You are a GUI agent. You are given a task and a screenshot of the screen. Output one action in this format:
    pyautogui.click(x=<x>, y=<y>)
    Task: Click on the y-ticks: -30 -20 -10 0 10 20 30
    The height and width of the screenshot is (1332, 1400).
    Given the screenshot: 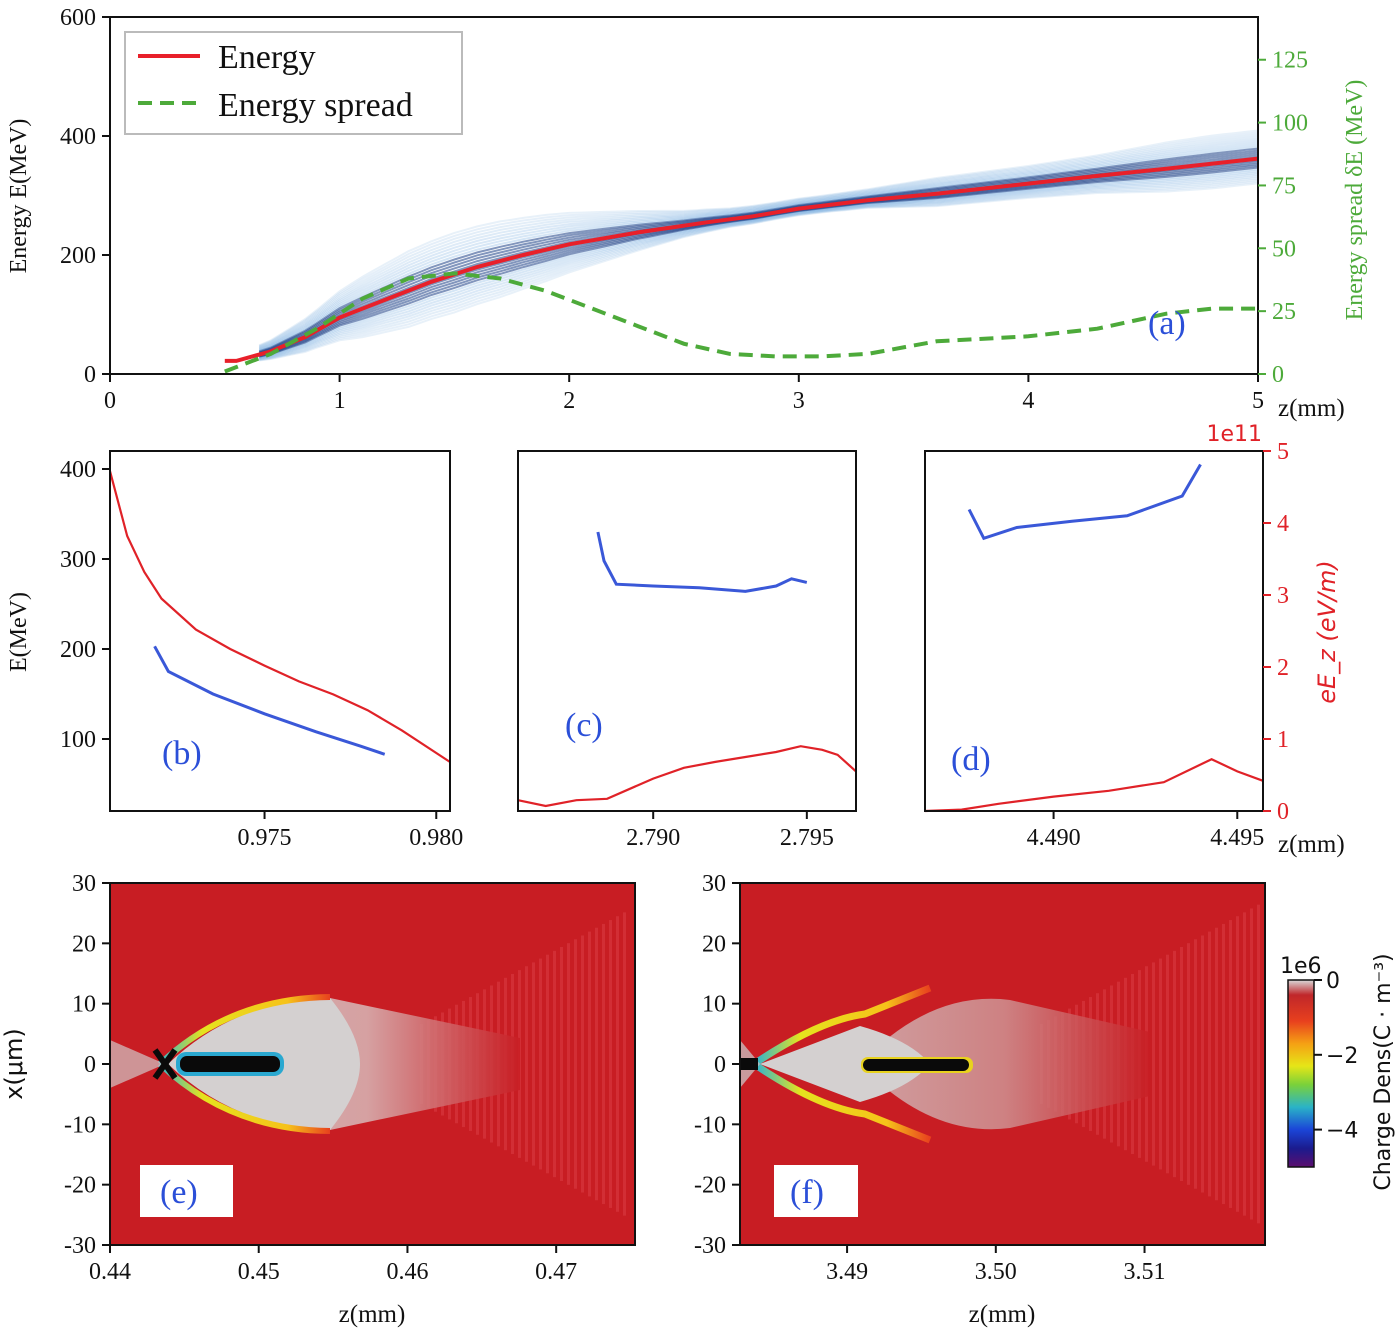 What is the action you would take?
    pyautogui.click(x=717, y=1065)
    